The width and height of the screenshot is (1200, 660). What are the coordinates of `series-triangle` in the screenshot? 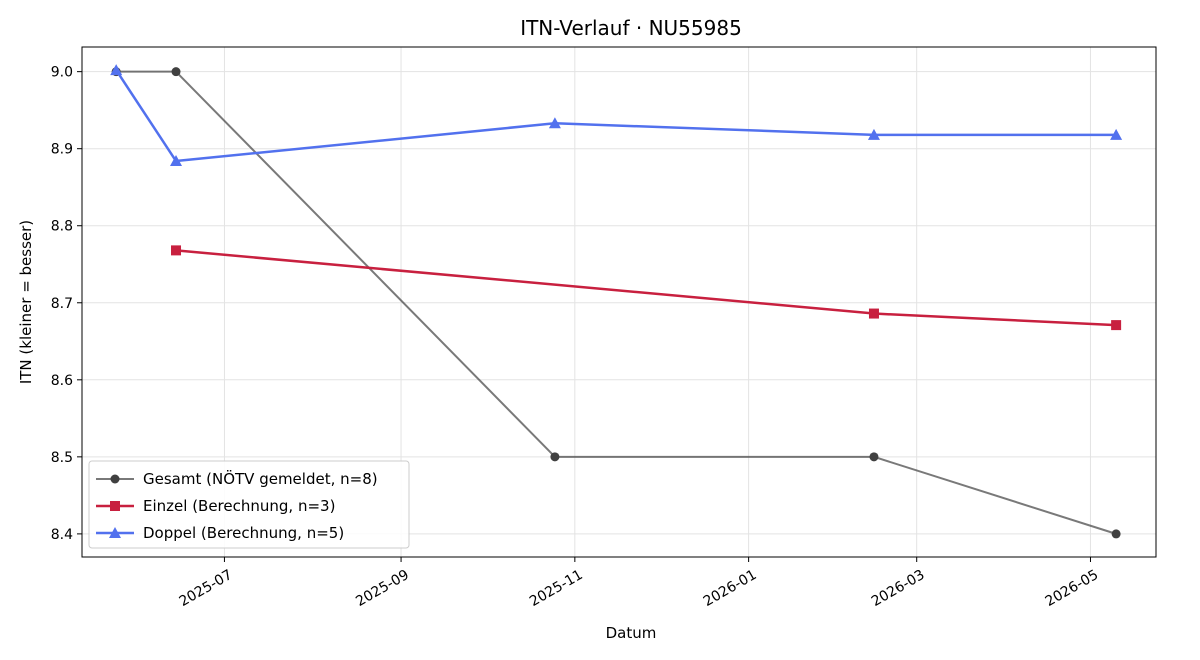 It's located at (616, 115).